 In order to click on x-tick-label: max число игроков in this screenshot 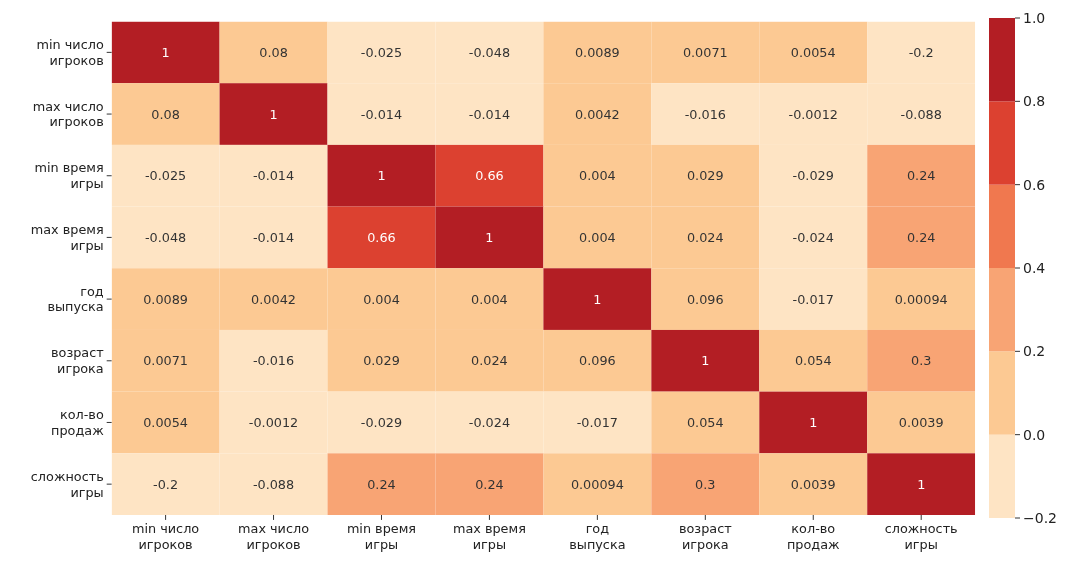, I will do `click(274, 536)`.